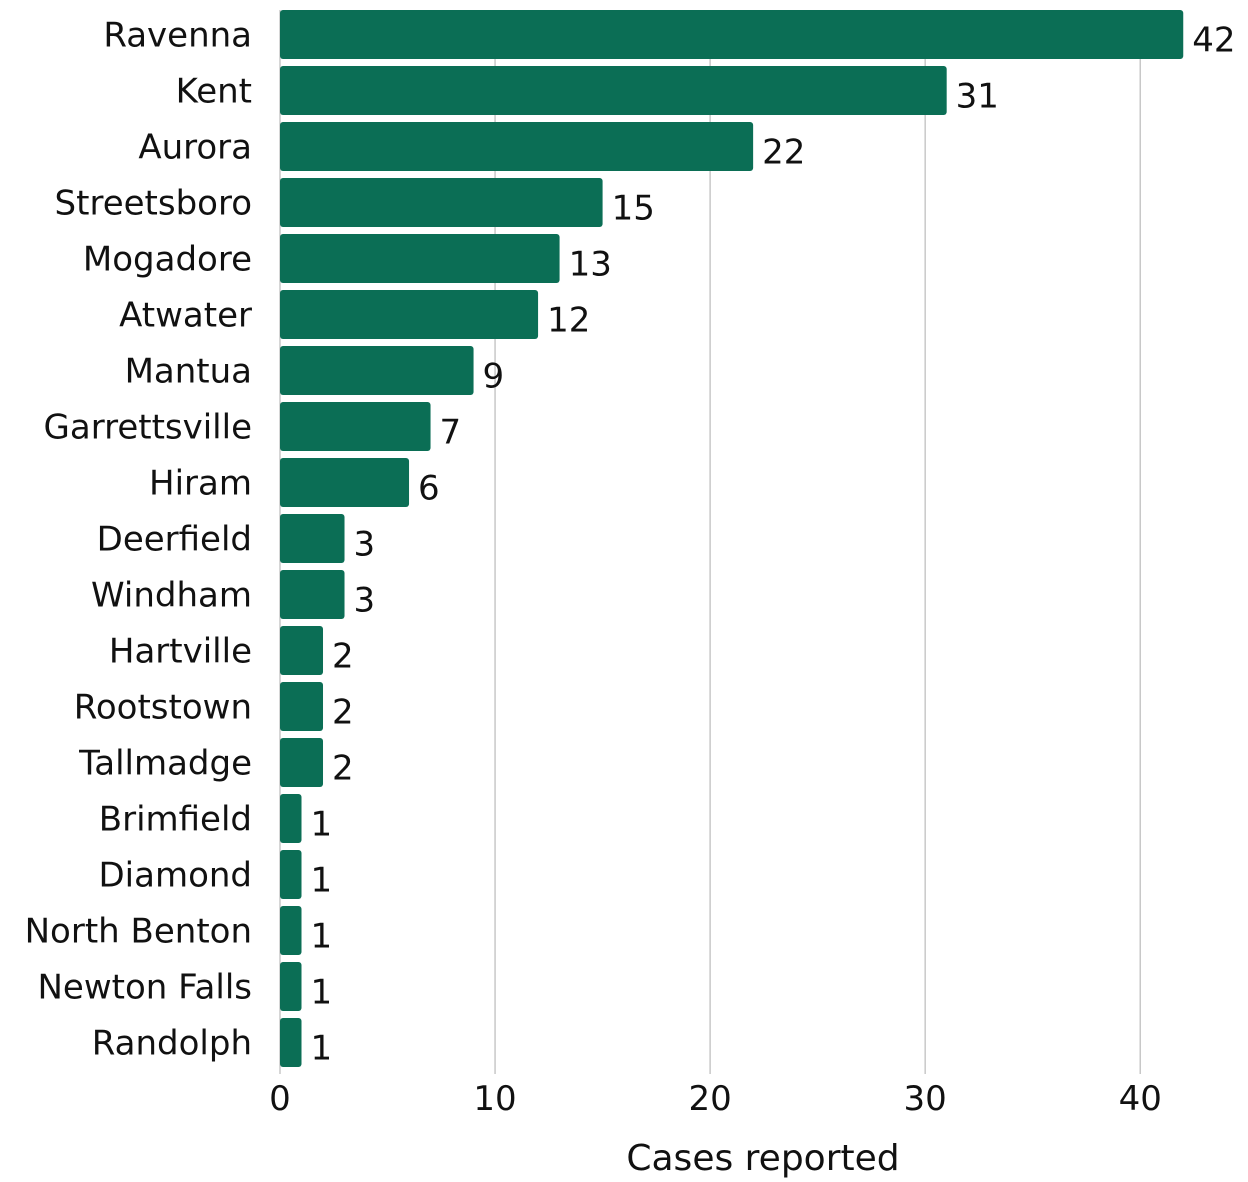 The height and width of the screenshot is (1182, 1248). What do you see at coordinates (925, 1099) in the screenshot?
I see `x-tick-label: 30` at bounding box center [925, 1099].